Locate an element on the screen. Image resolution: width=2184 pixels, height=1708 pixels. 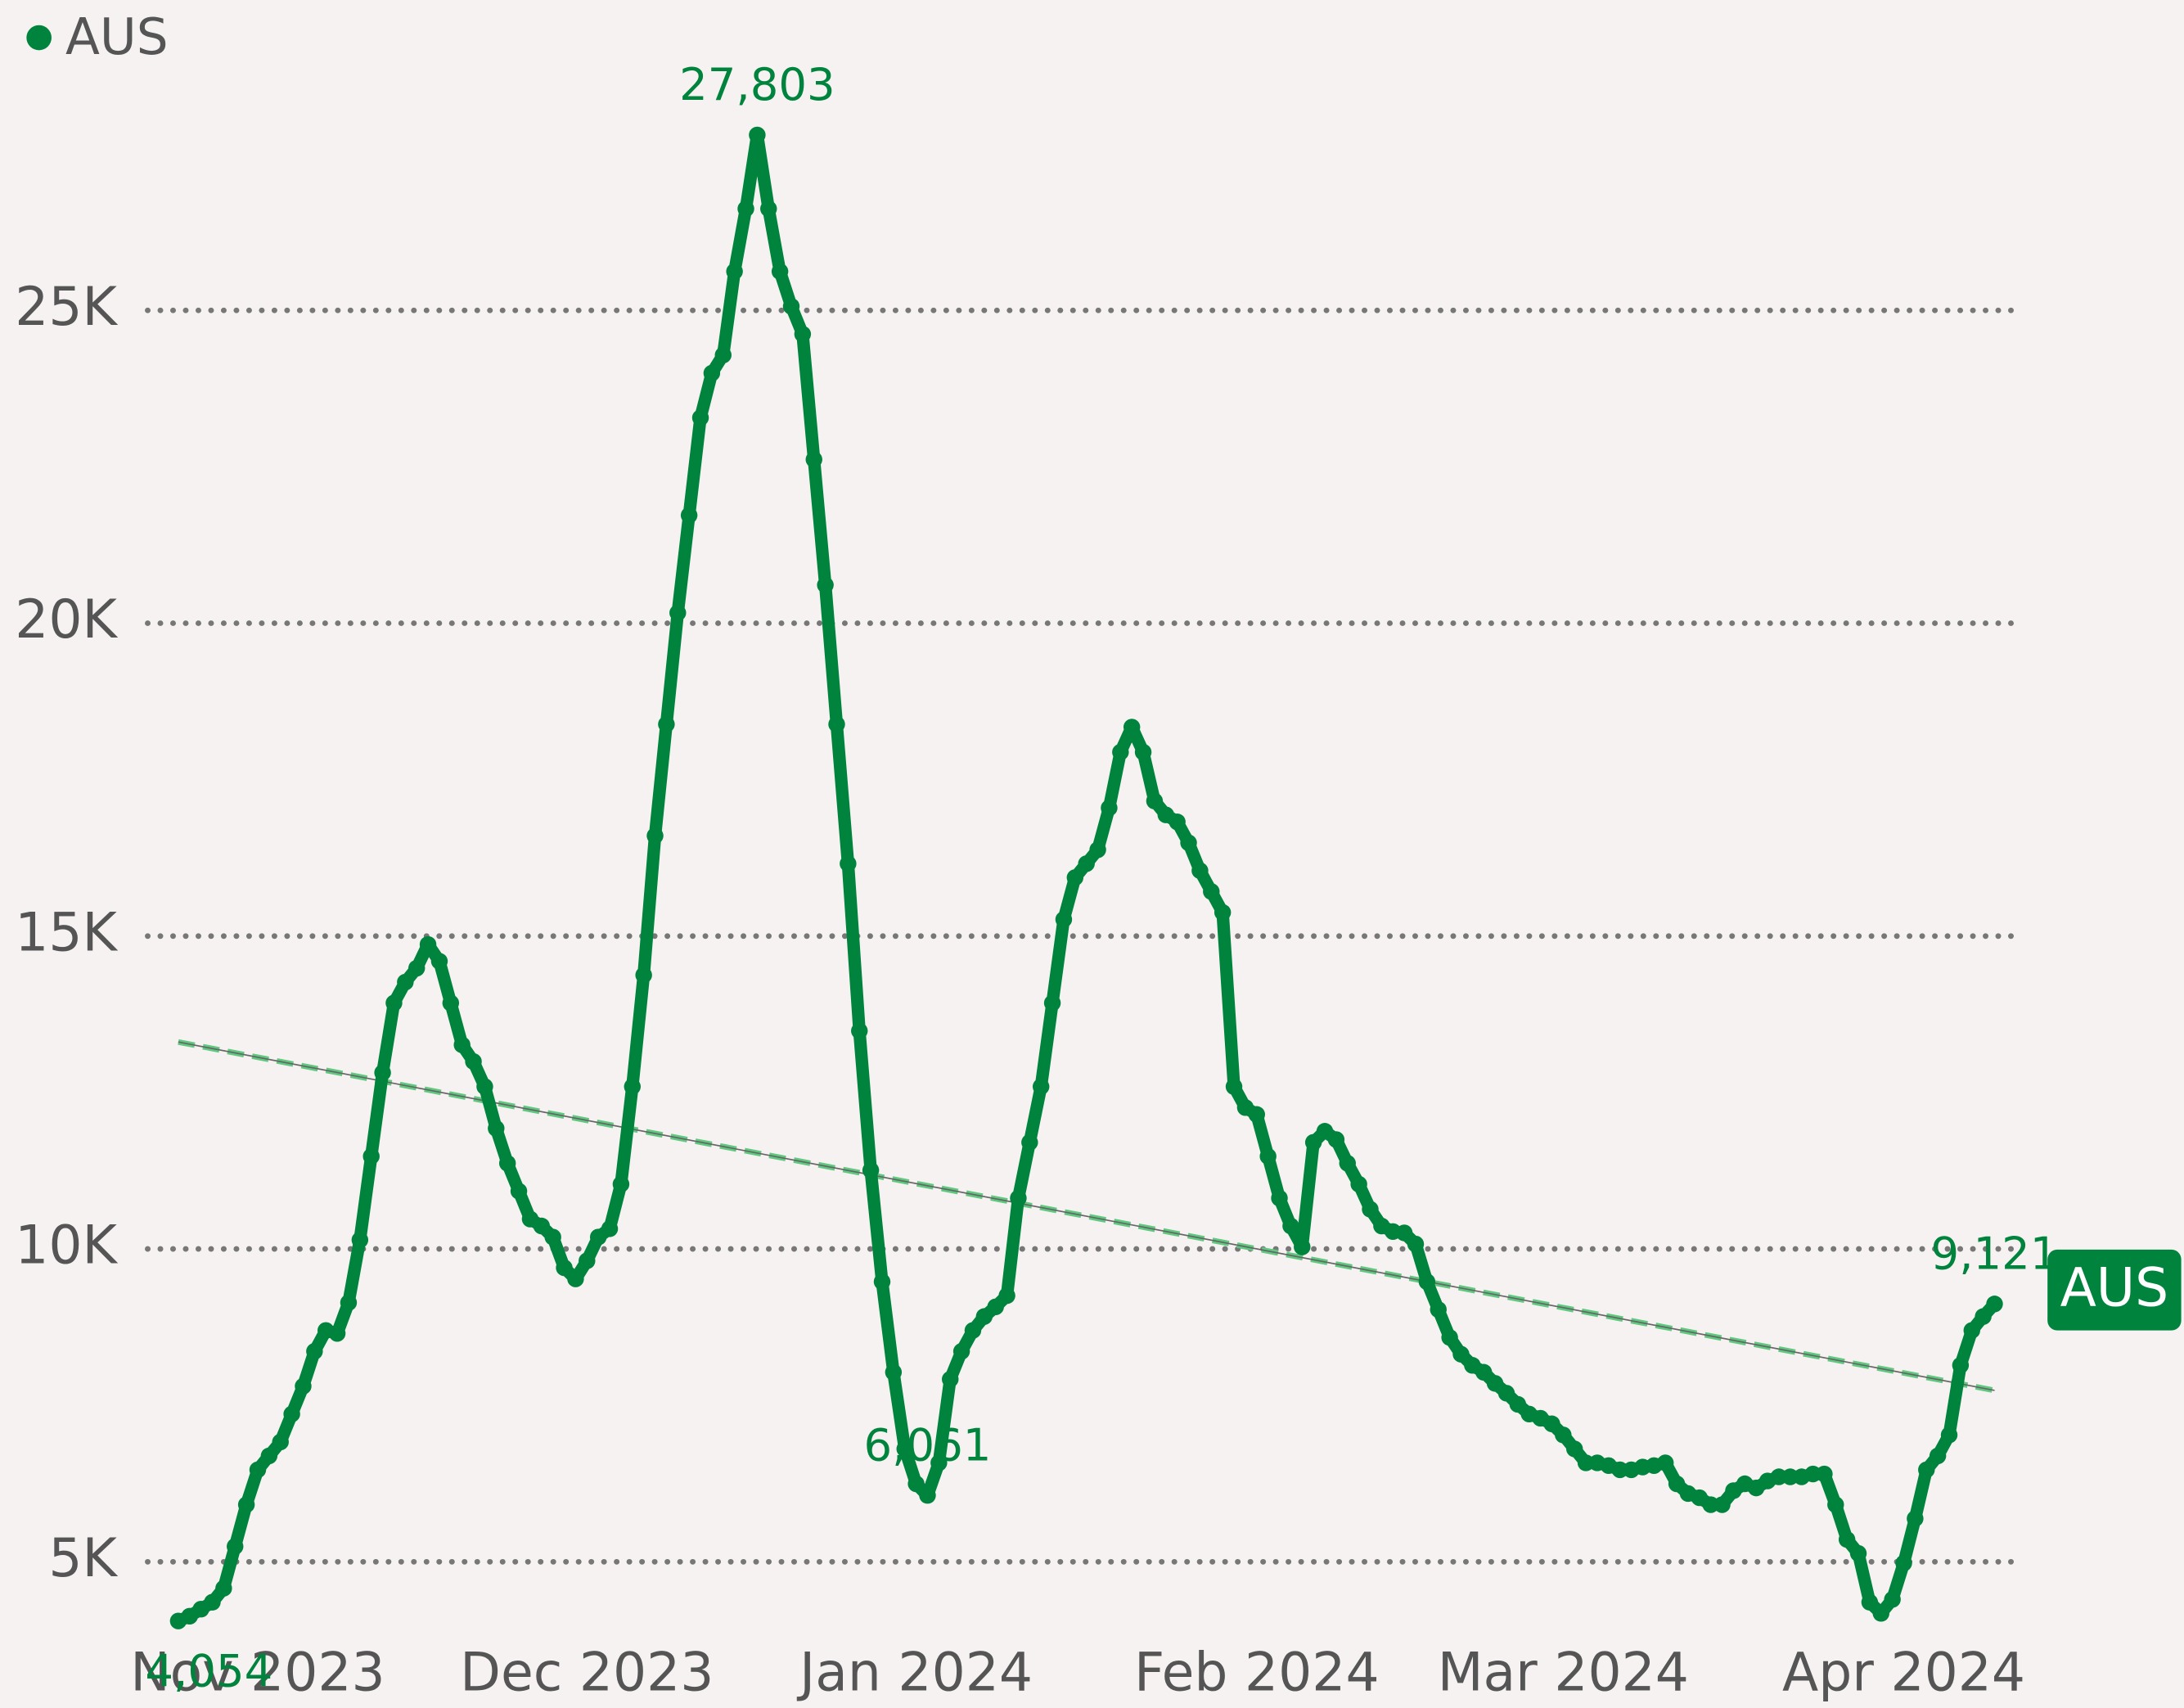
end-label-box is located at coordinates (2115, 1290).